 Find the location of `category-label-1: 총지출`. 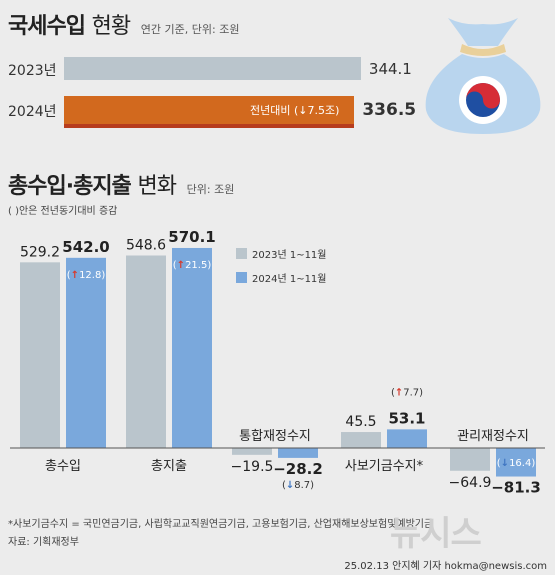

category-label-1: 총지출 is located at coordinates (169, 466).